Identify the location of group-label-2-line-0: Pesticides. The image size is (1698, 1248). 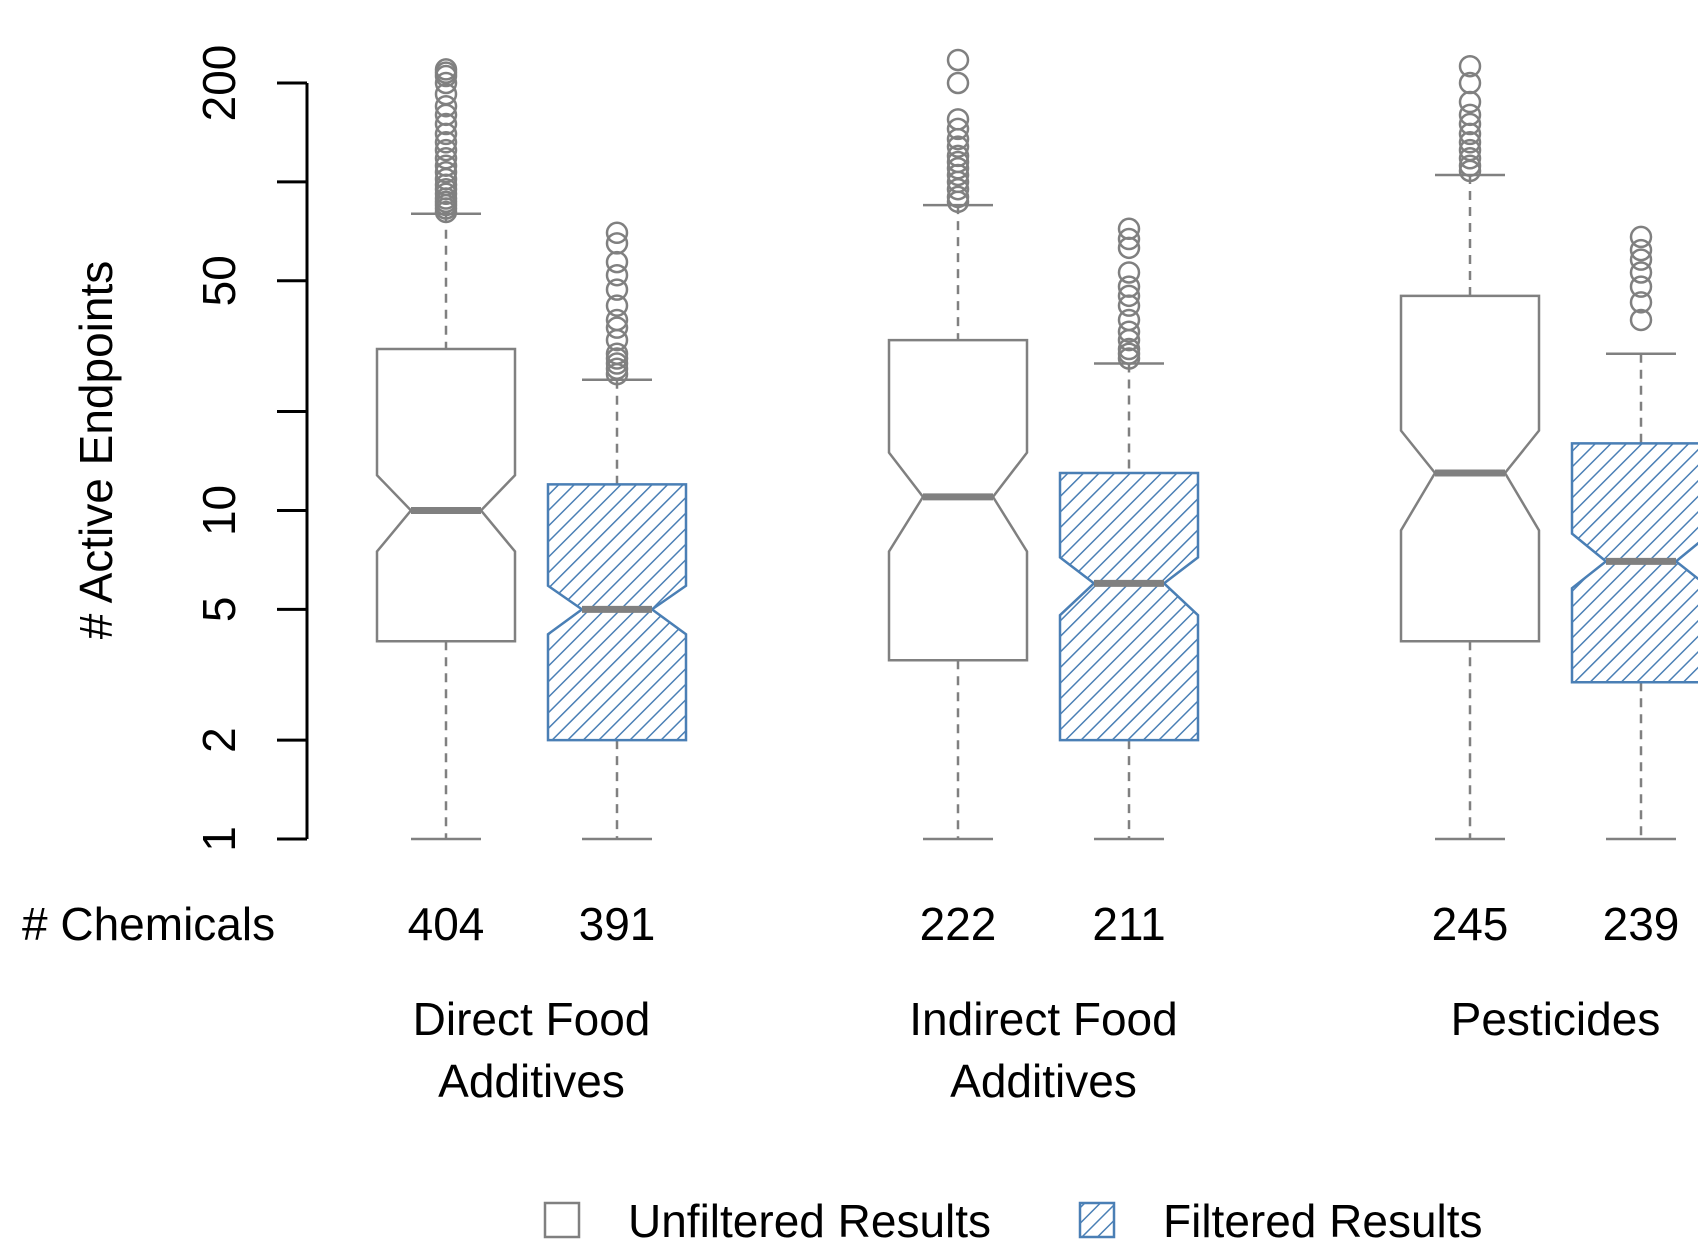
(1556, 1019).